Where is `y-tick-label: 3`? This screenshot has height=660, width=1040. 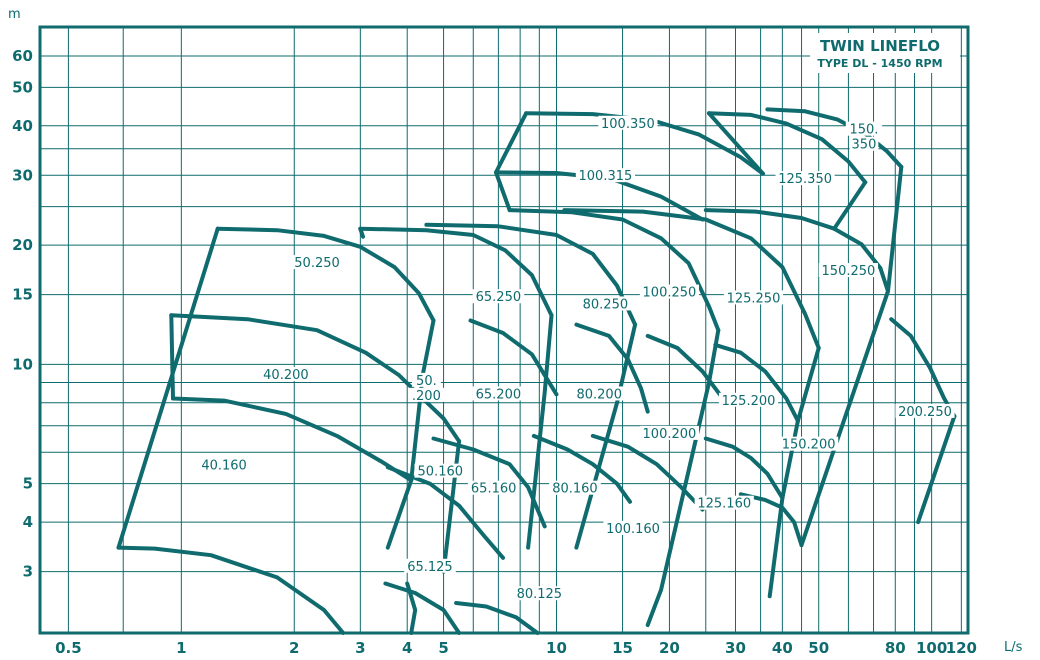 y-tick-label: 3 is located at coordinates (28, 572).